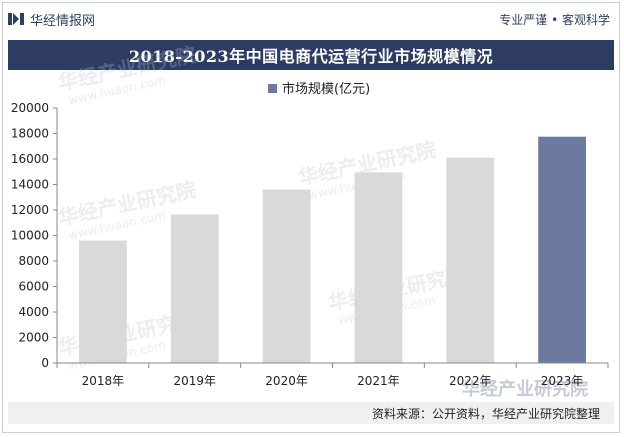  What do you see at coordinates (30, 210) in the screenshot?
I see `y-tick-label: 12000` at bounding box center [30, 210].